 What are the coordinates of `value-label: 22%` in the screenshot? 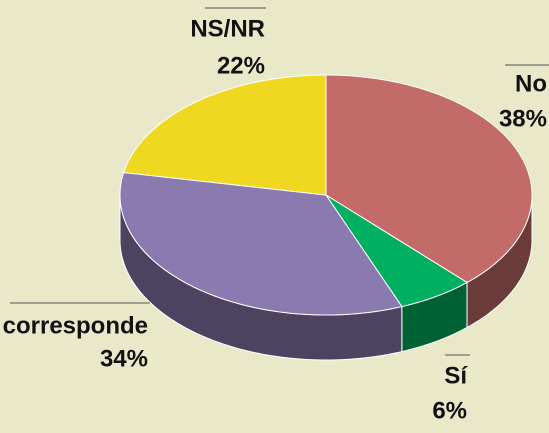 It's located at (241, 65).